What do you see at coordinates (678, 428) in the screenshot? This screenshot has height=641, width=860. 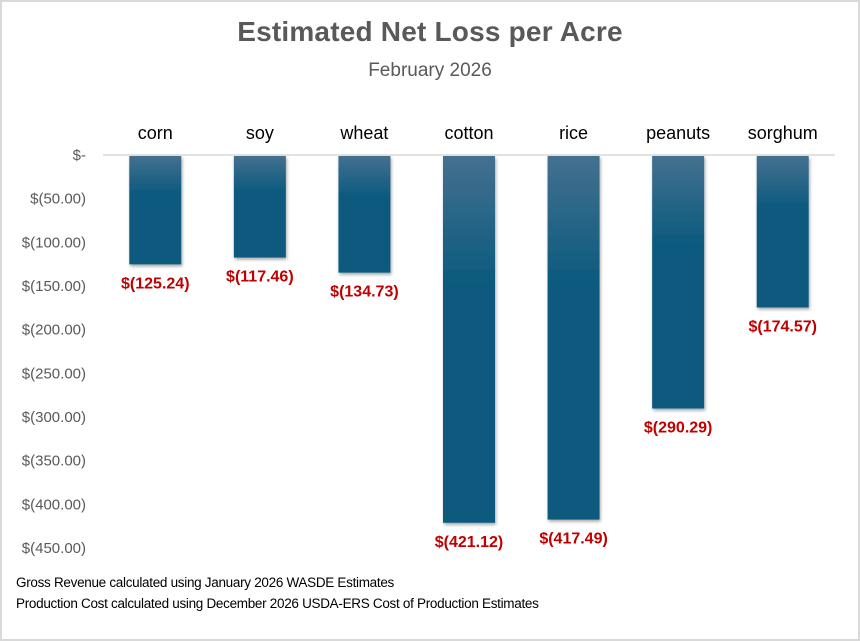 I see `data-label-peanuts: $(290.29)` at bounding box center [678, 428].